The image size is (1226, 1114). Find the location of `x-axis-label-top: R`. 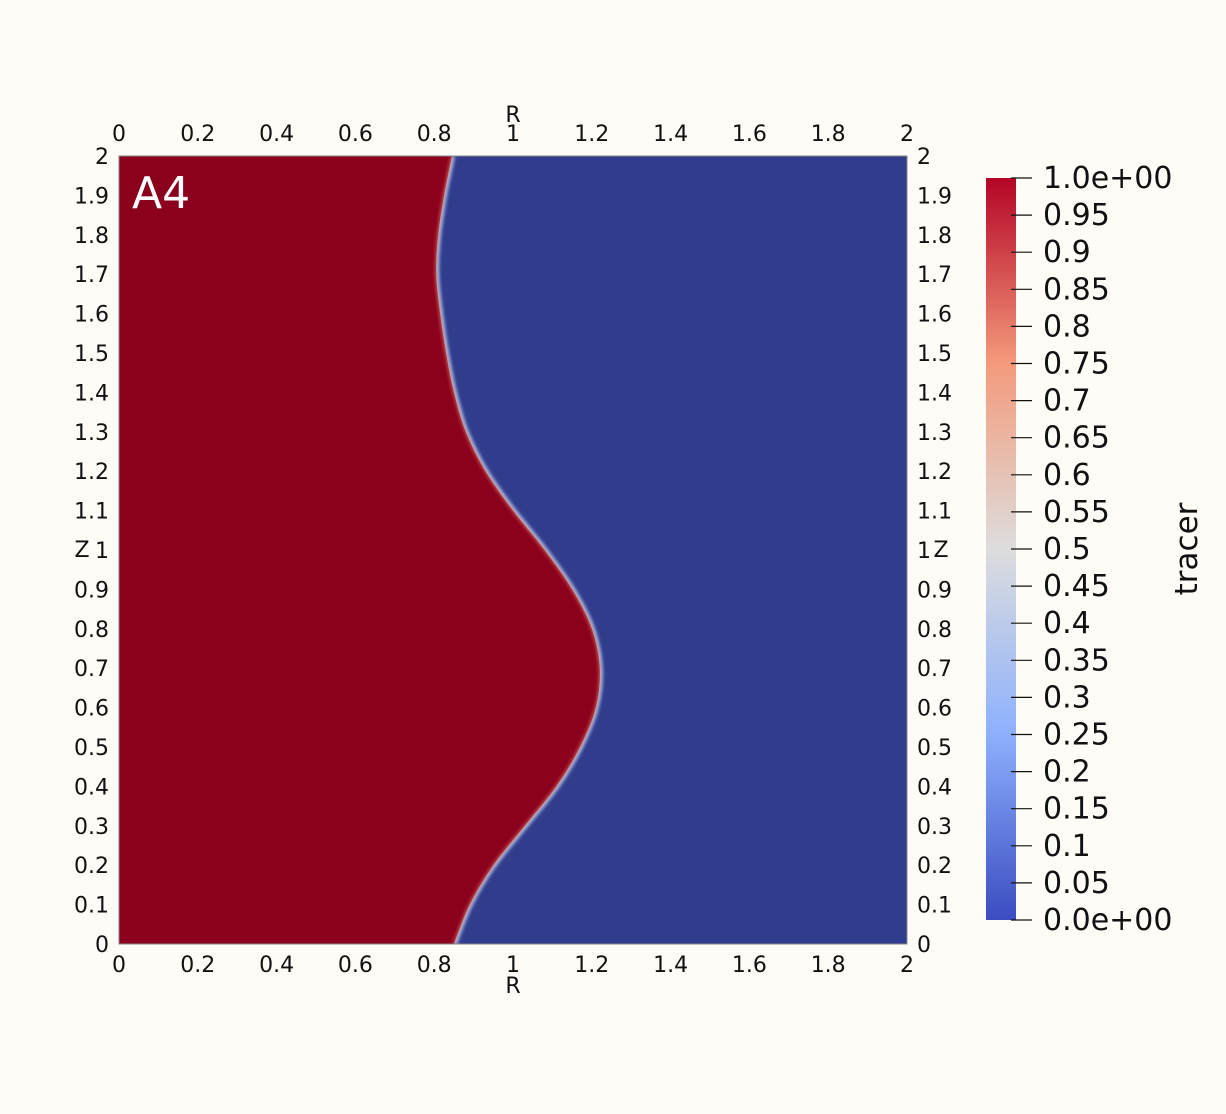

x-axis-label-top: R is located at coordinates (512, 115).